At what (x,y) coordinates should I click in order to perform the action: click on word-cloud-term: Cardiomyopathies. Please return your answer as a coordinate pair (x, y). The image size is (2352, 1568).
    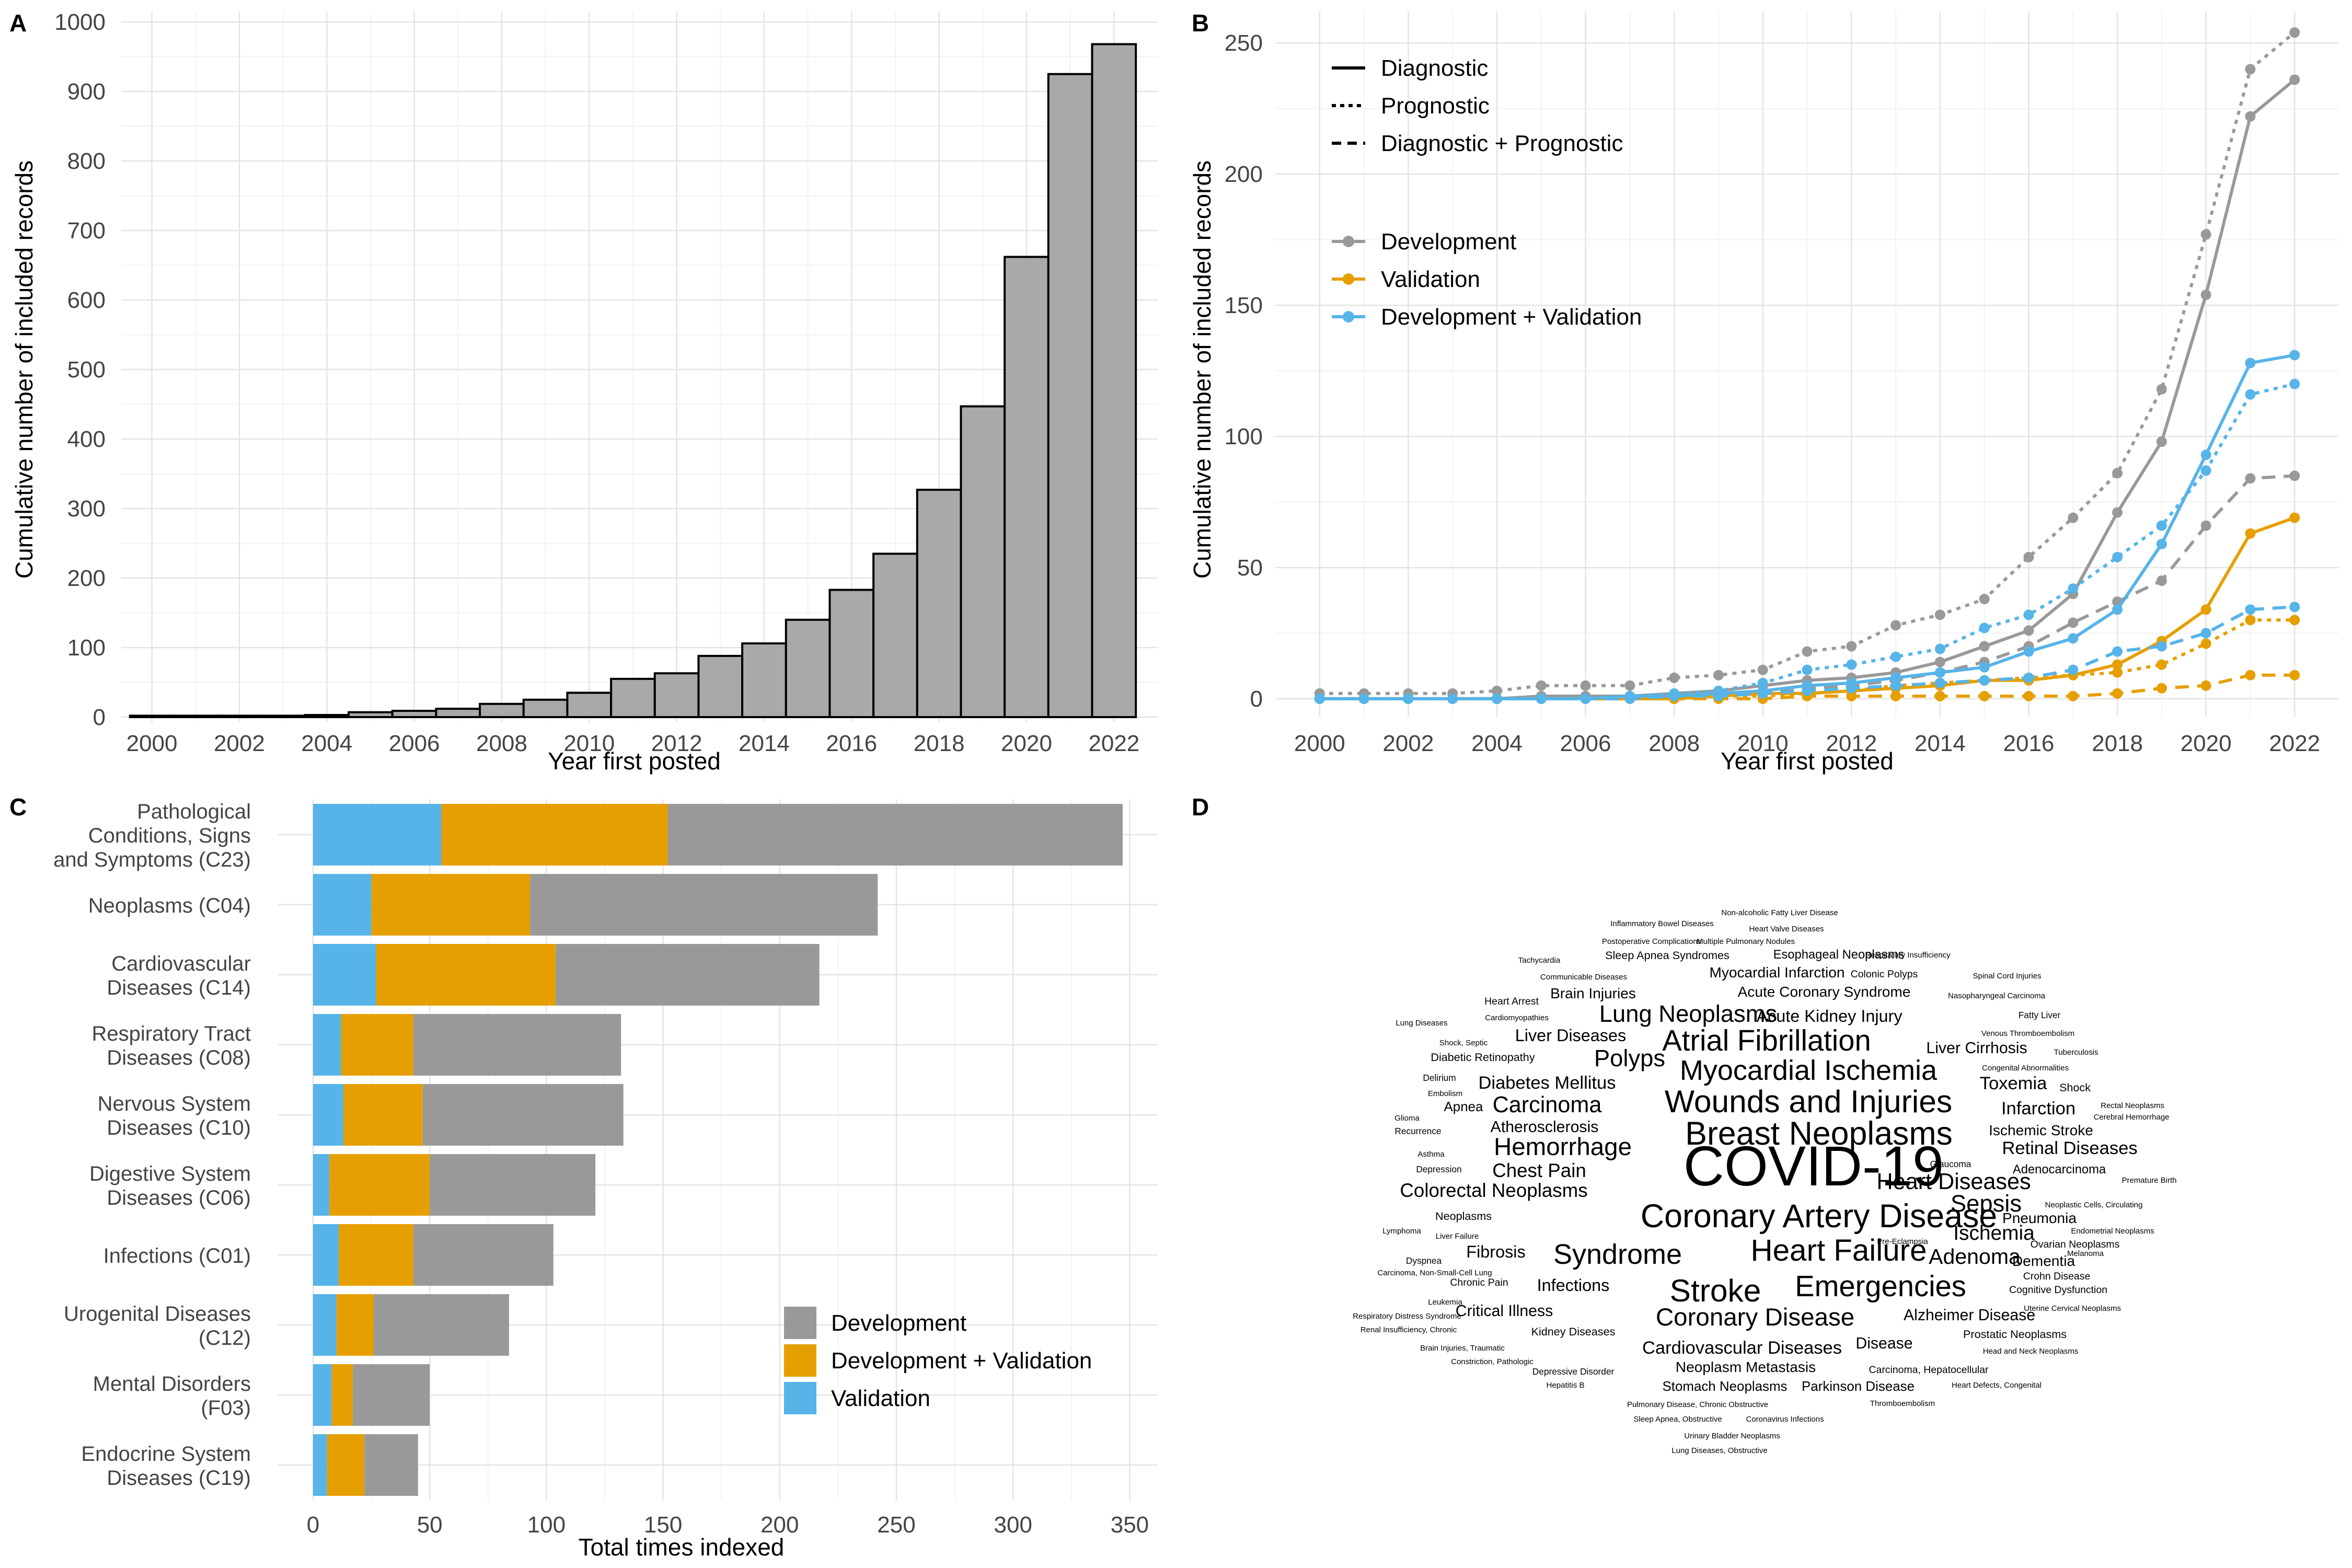
    Looking at the image, I should click on (1517, 1017).